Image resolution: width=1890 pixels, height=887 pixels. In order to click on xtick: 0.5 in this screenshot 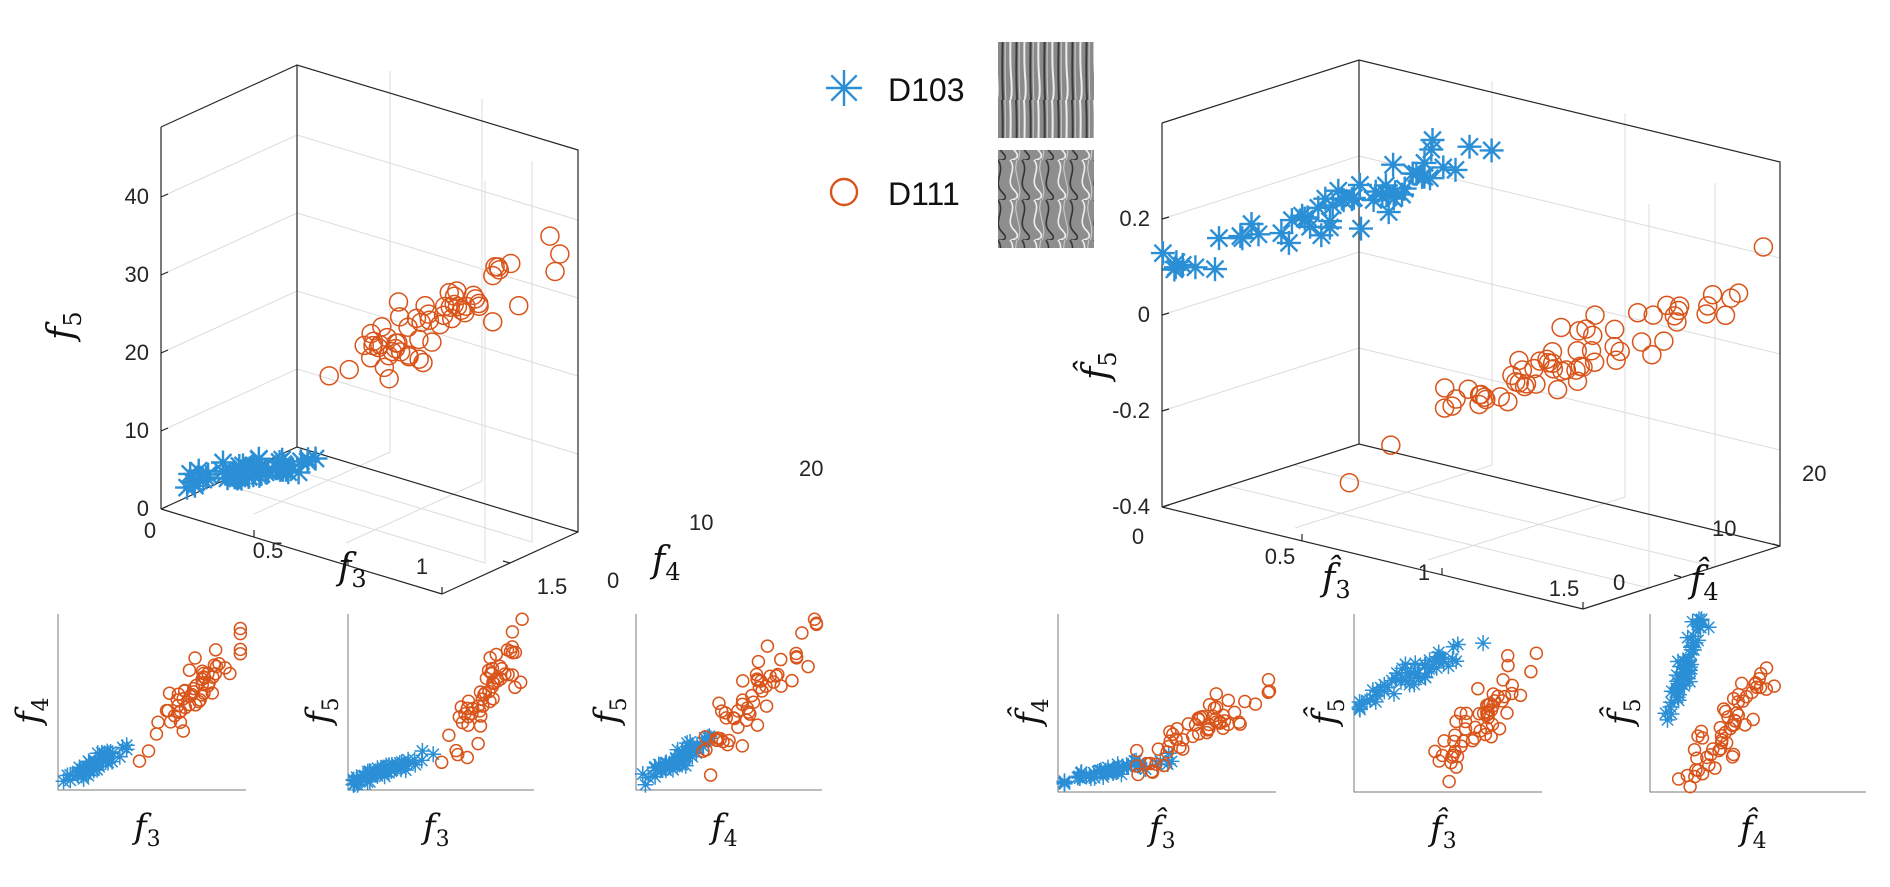, I will do `click(1280, 556)`.